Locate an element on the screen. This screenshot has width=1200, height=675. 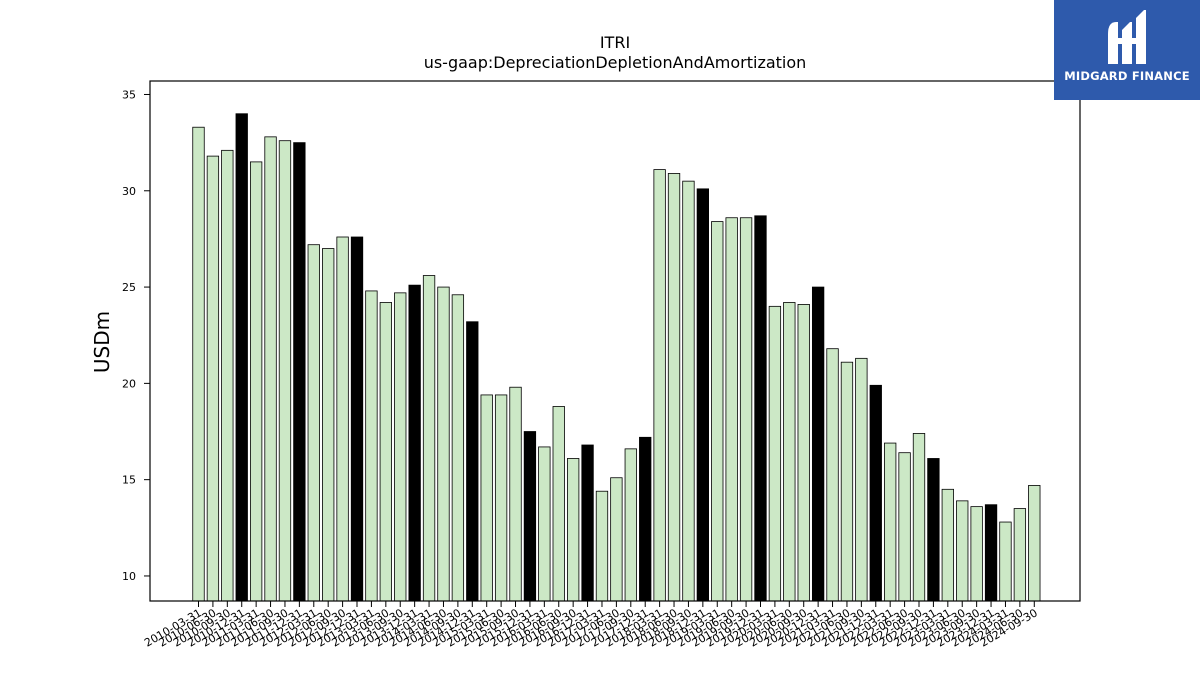
y-tick-label: 30 is located at coordinates (129, 191).